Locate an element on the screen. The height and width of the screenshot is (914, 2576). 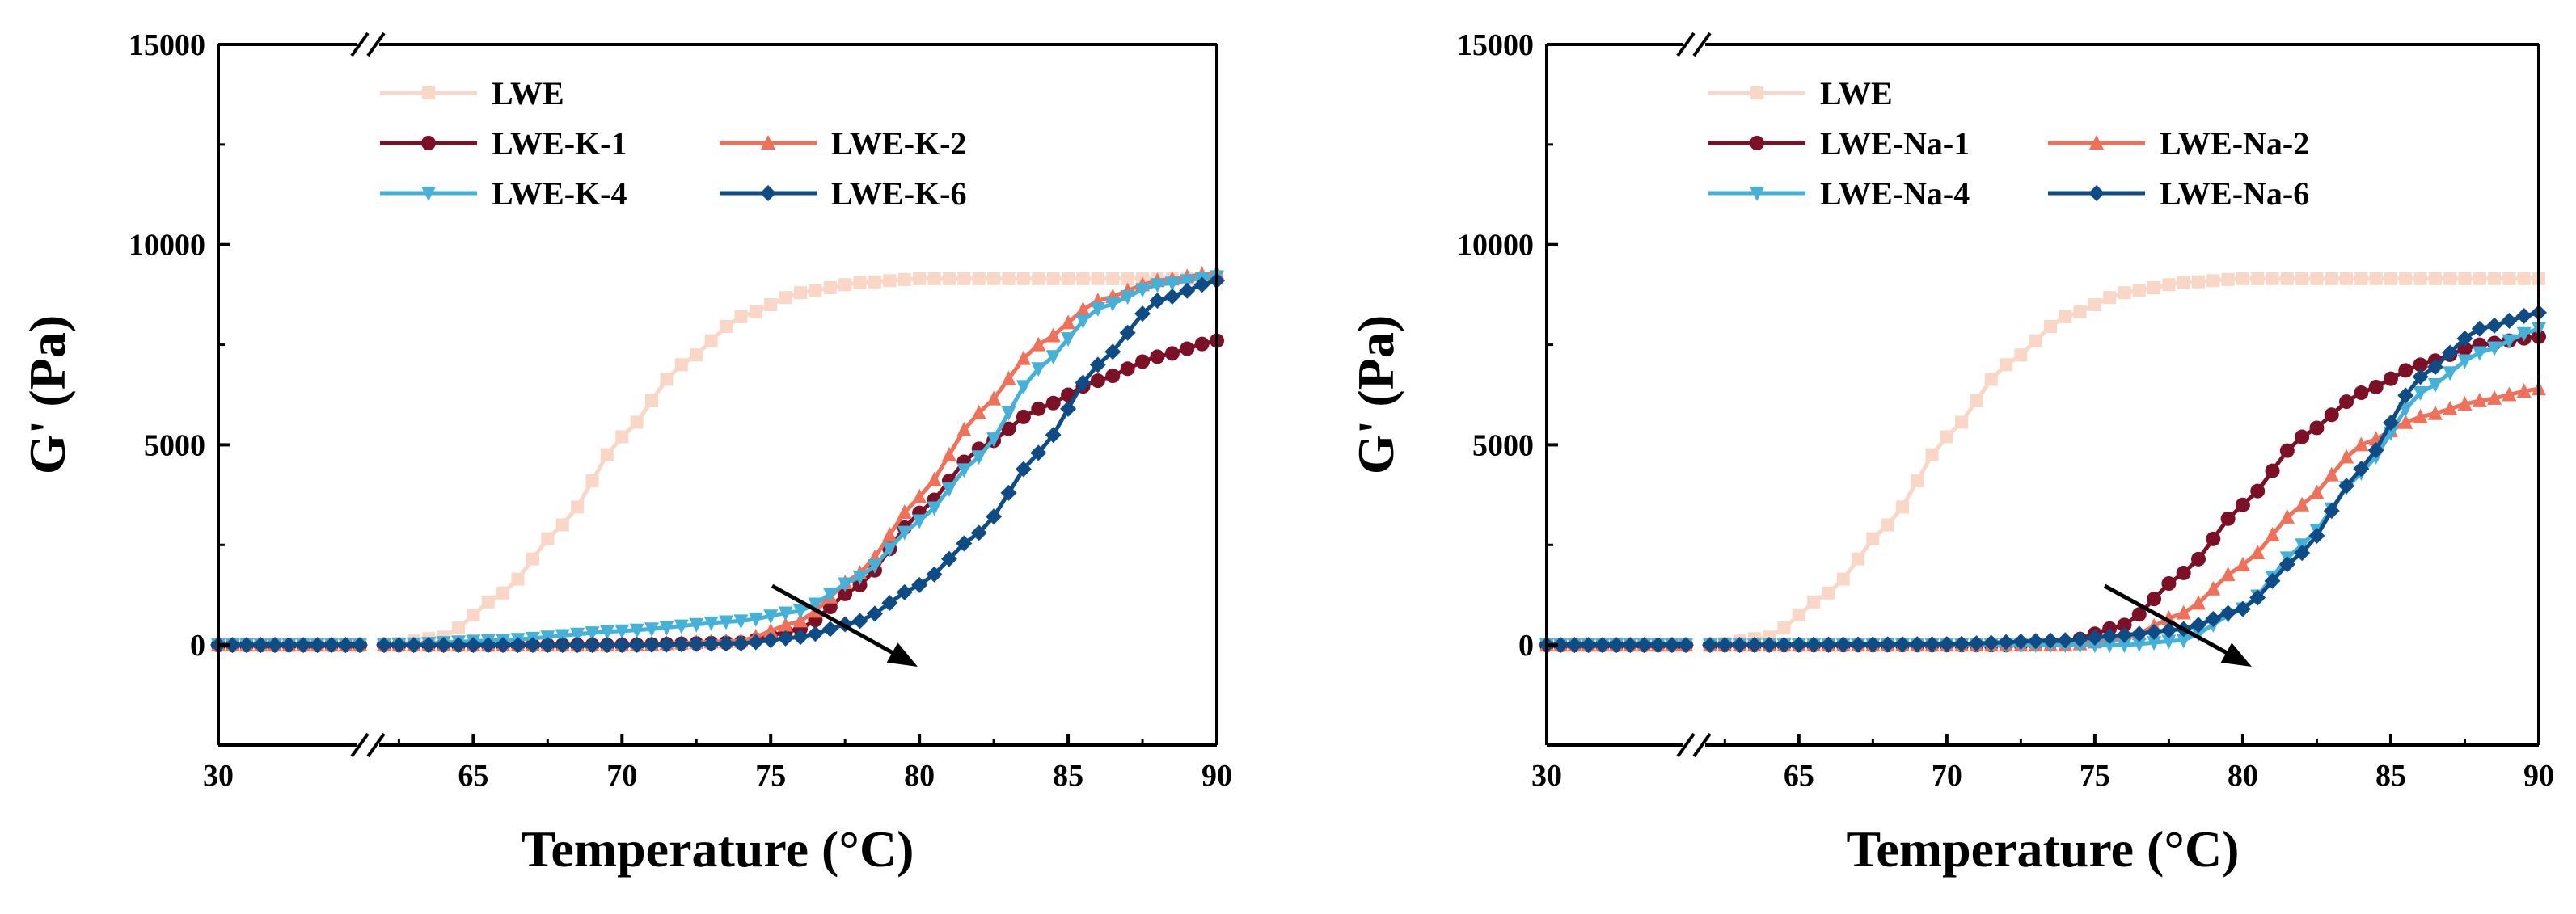
legend-label-LWE-Na-4: LWE-Na-4 is located at coordinates (1895, 193).